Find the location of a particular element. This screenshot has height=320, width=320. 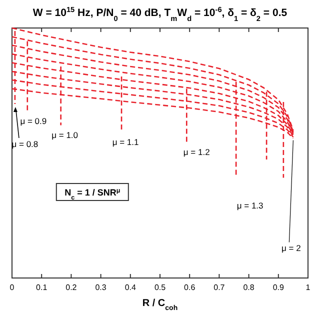

annotation: N$_{c}$ = 1 / SNR$^{μ}$ is located at coordinates (92, 194).